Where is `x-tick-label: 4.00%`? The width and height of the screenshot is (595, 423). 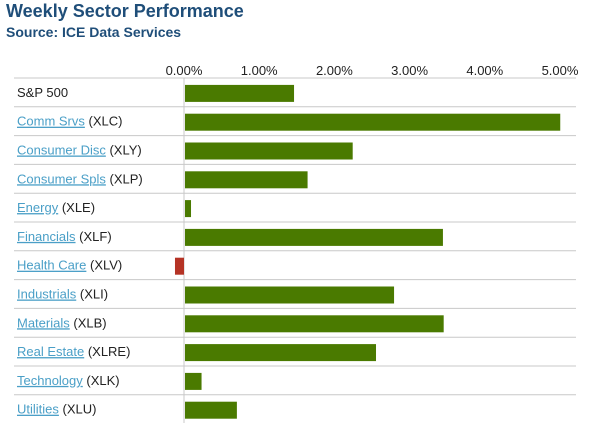
x-tick-label: 4.00% is located at coordinates (484, 70).